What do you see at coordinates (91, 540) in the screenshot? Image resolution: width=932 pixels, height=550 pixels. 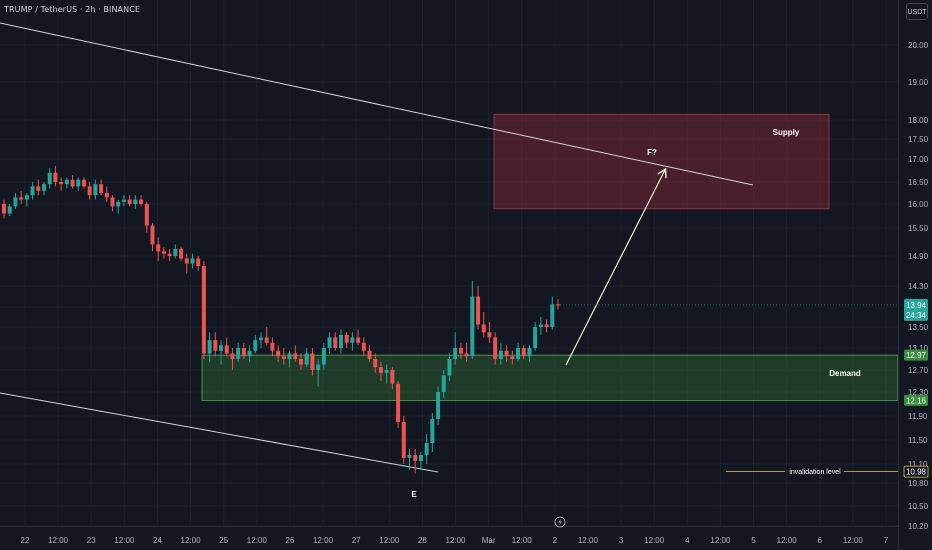 I see `x-tick-label: 23` at bounding box center [91, 540].